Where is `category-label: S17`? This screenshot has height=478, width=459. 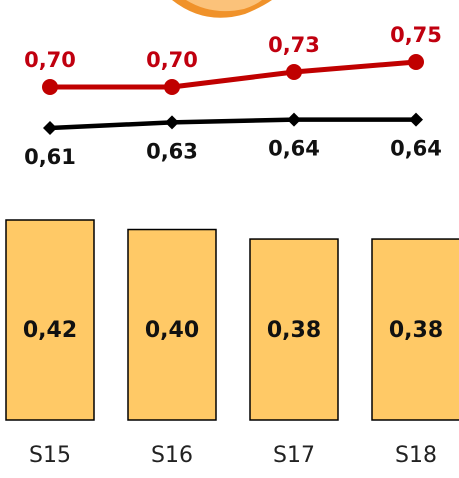
category-label: S17 is located at coordinates (294, 455).